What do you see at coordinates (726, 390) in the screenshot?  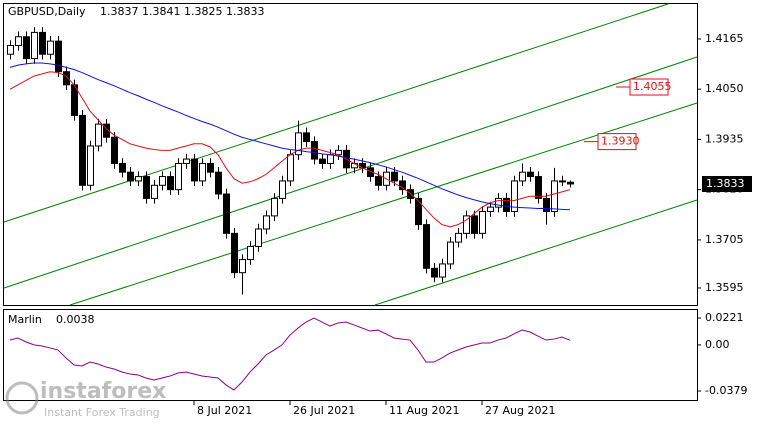 I see `y-tick-label: -0.0379` at bounding box center [726, 390].